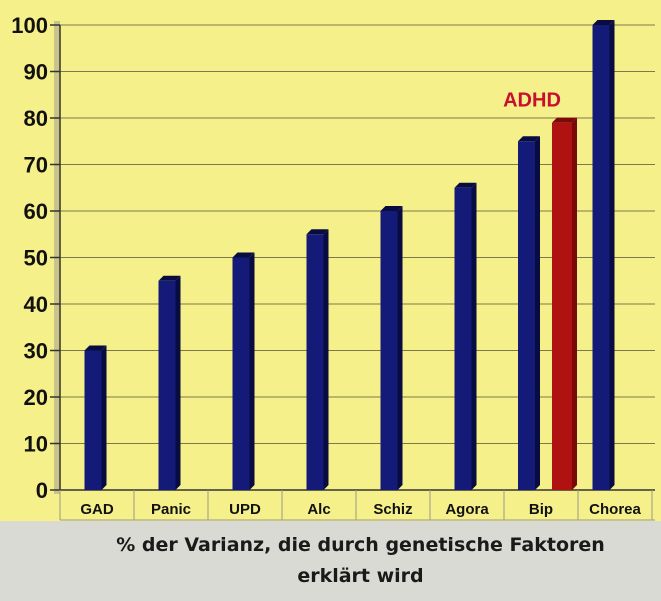  Describe the element at coordinates (360, 576) in the screenshot. I see `caption-line-2: erklärt wird` at that location.